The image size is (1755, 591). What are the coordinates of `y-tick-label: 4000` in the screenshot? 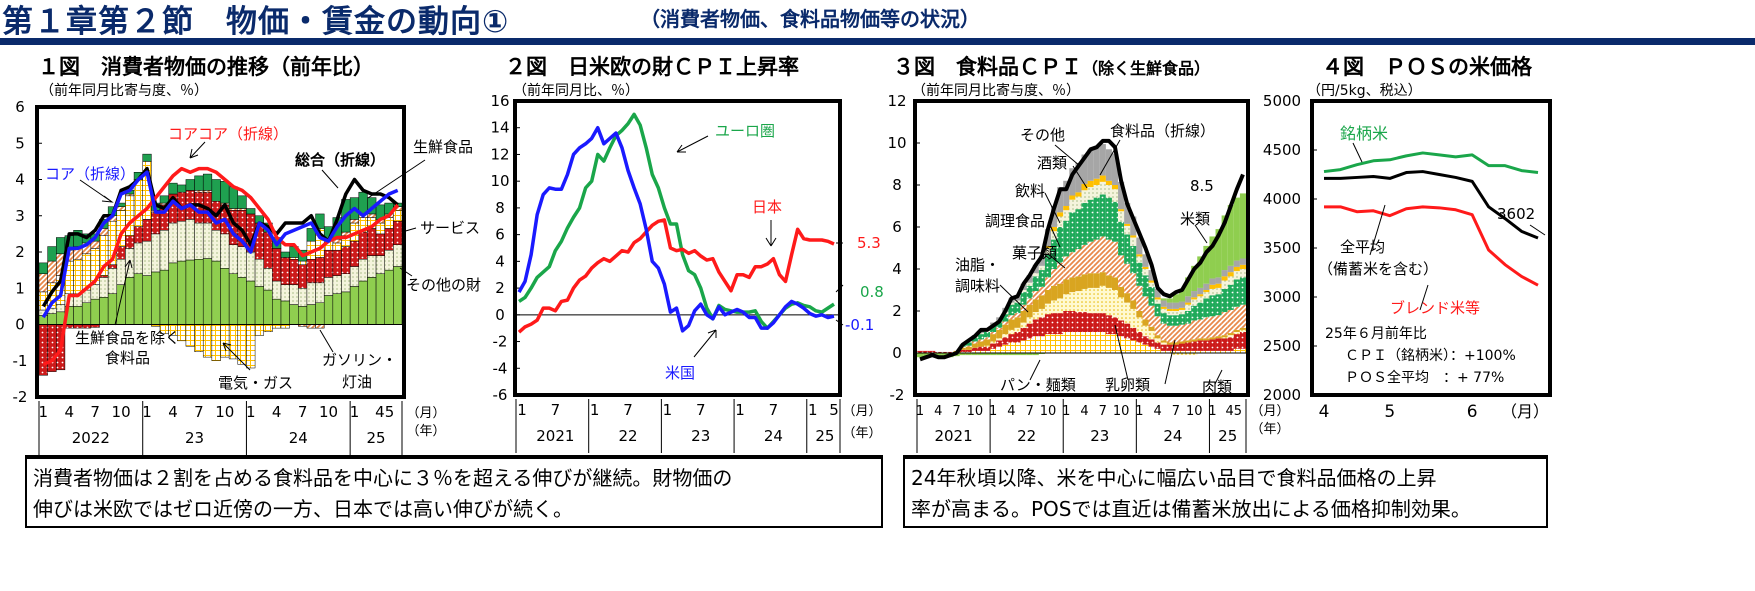 It's located at (1282, 199).